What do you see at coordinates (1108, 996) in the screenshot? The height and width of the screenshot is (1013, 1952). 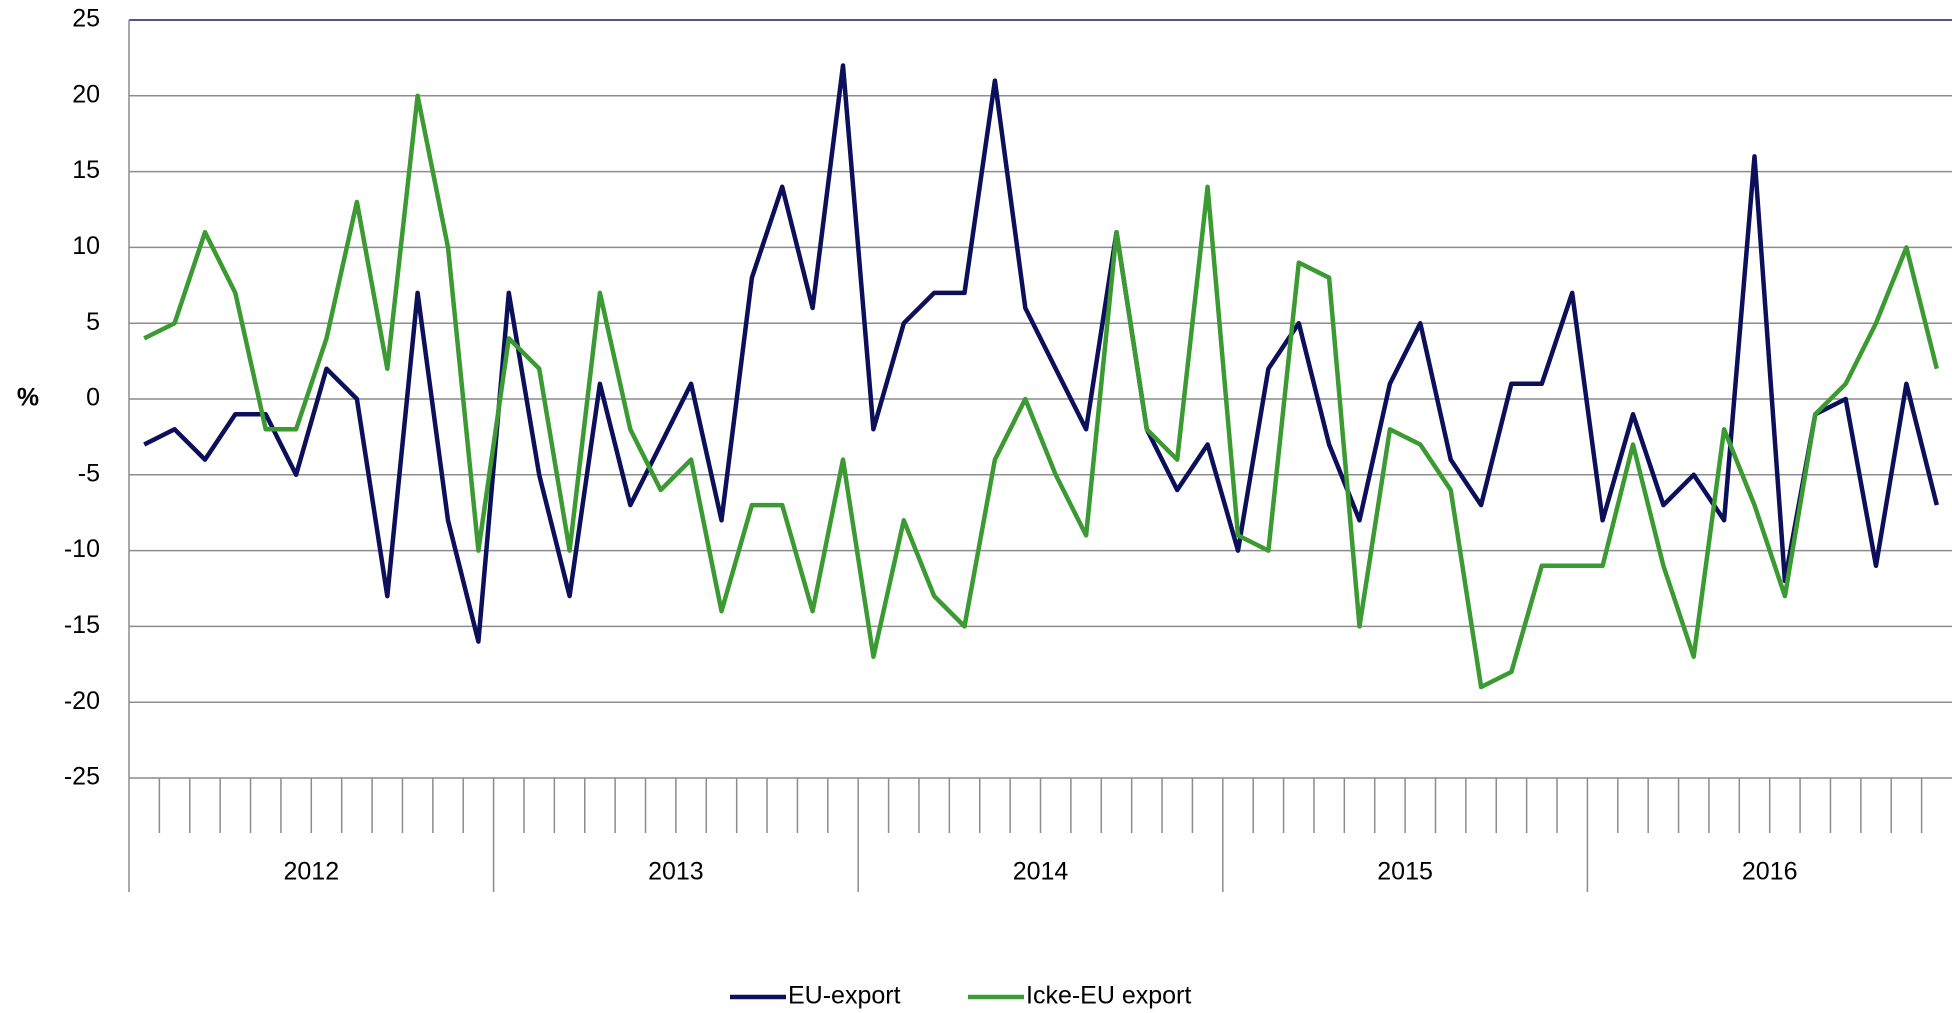 I see `legend-label: Icke-EU export` at bounding box center [1108, 996].